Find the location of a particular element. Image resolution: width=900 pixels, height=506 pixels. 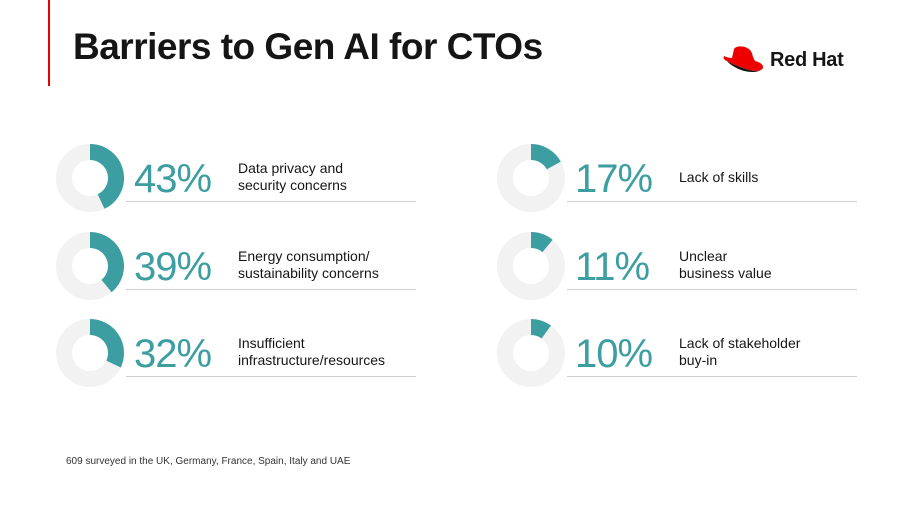

stat-label-line: Energy consumption/ is located at coordinates (304, 256).